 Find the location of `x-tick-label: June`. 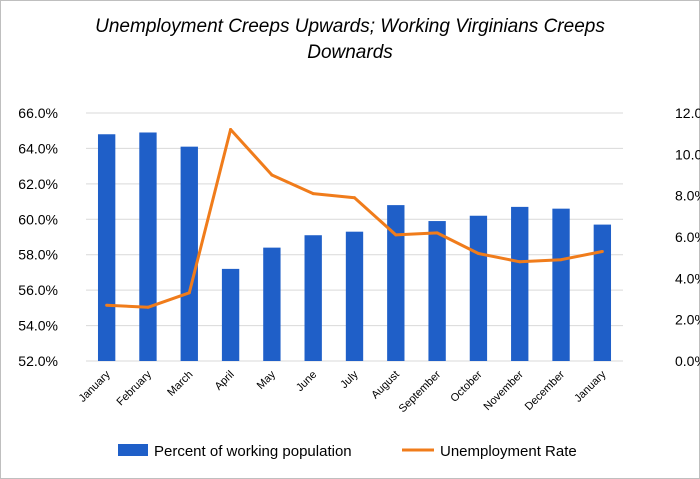

x-tick-label: June is located at coordinates (306, 381).